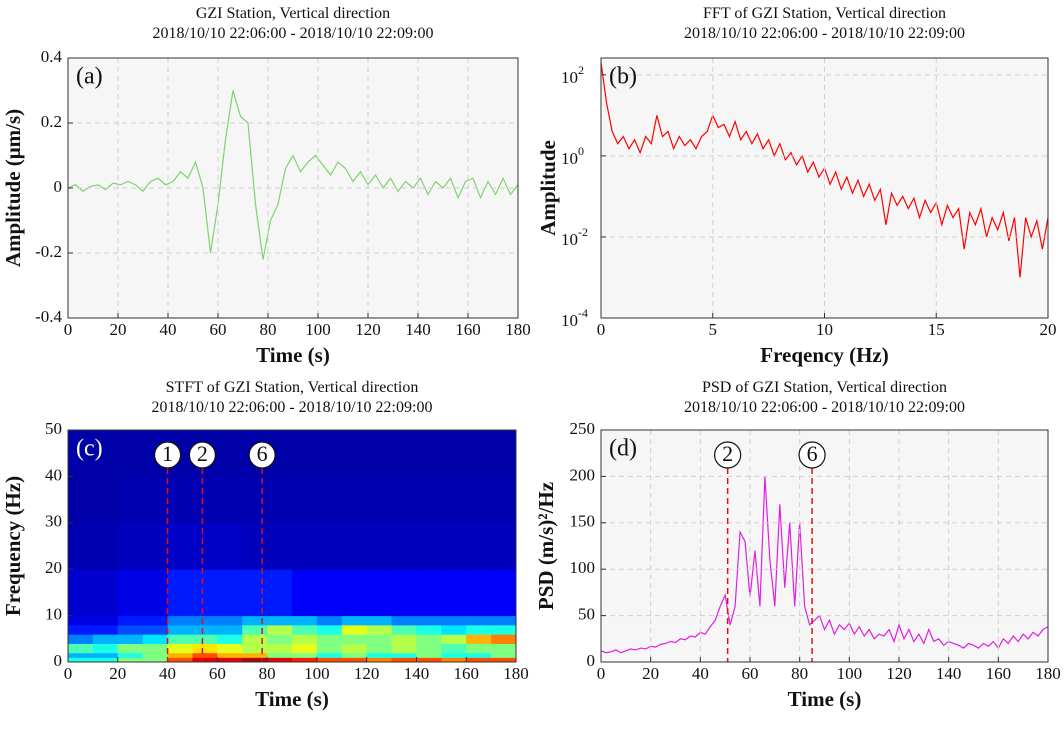 This screenshot has width=1064, height=742. Describe the element at coordinates (53, 521) in the screenshot. I see `y-tick-label: 30` at that location.